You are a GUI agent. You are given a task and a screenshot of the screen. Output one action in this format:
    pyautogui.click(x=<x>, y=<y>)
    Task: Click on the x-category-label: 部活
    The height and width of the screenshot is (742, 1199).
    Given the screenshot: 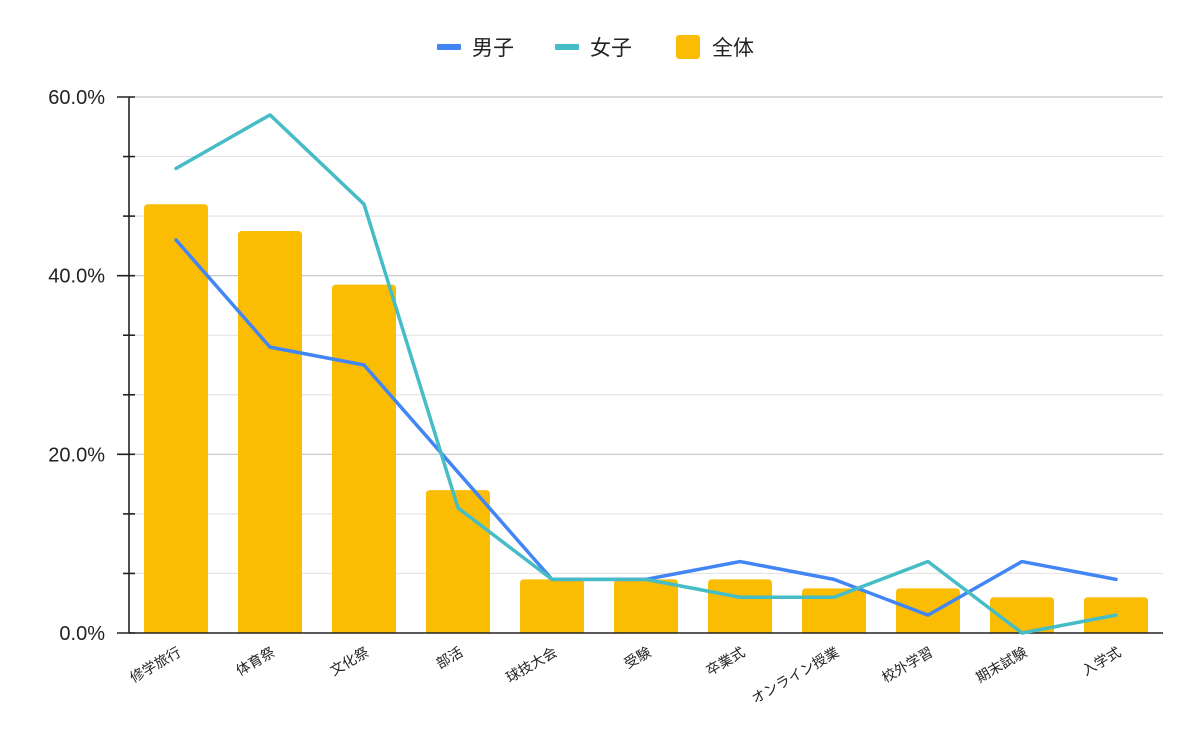 What is the action you would take?
    pyautogui.click(x=450, y=659)
    